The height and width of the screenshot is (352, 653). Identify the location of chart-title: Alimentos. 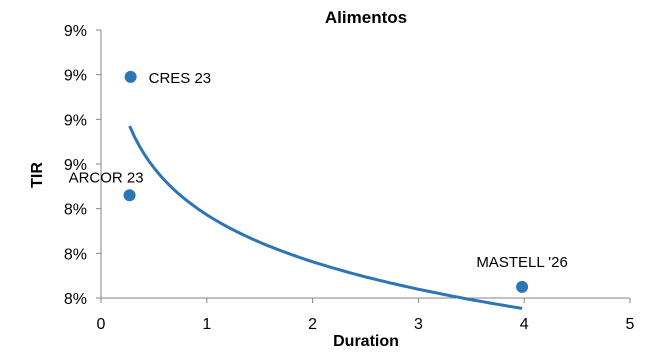
(366, 17).